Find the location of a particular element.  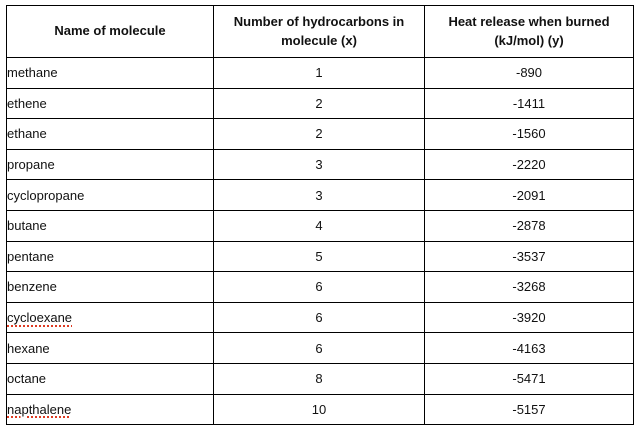

heat-release: -5471 is located at coordinates (529, 379).